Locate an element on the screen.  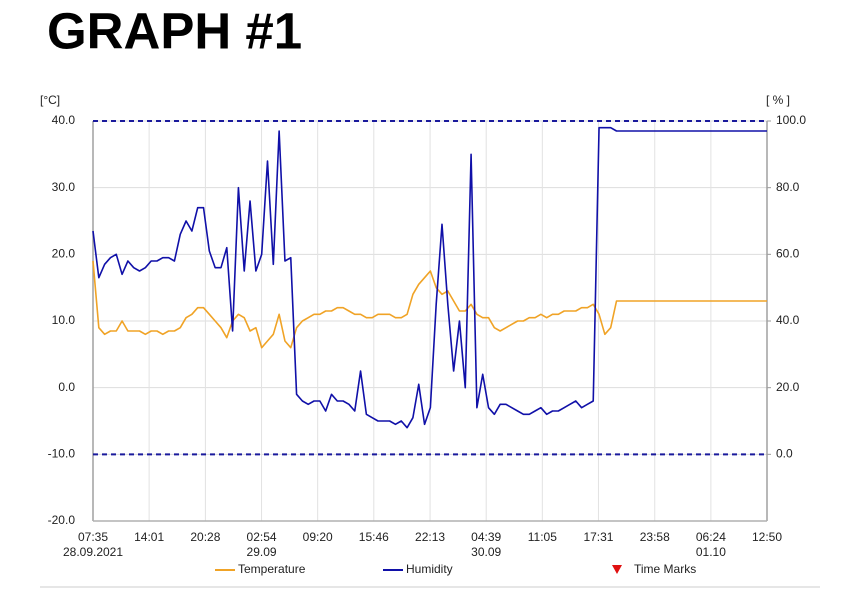
legend-label: Time Marks is located at coordinates (665, 569).